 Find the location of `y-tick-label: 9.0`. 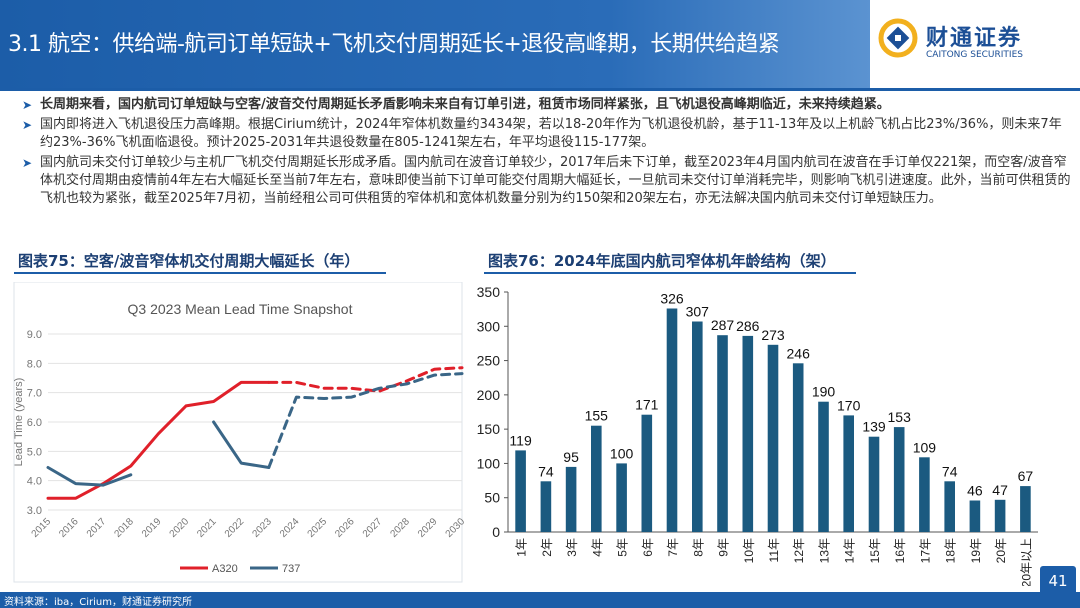

y-tick-label: 9.0 is located at coordinates (34, 335).